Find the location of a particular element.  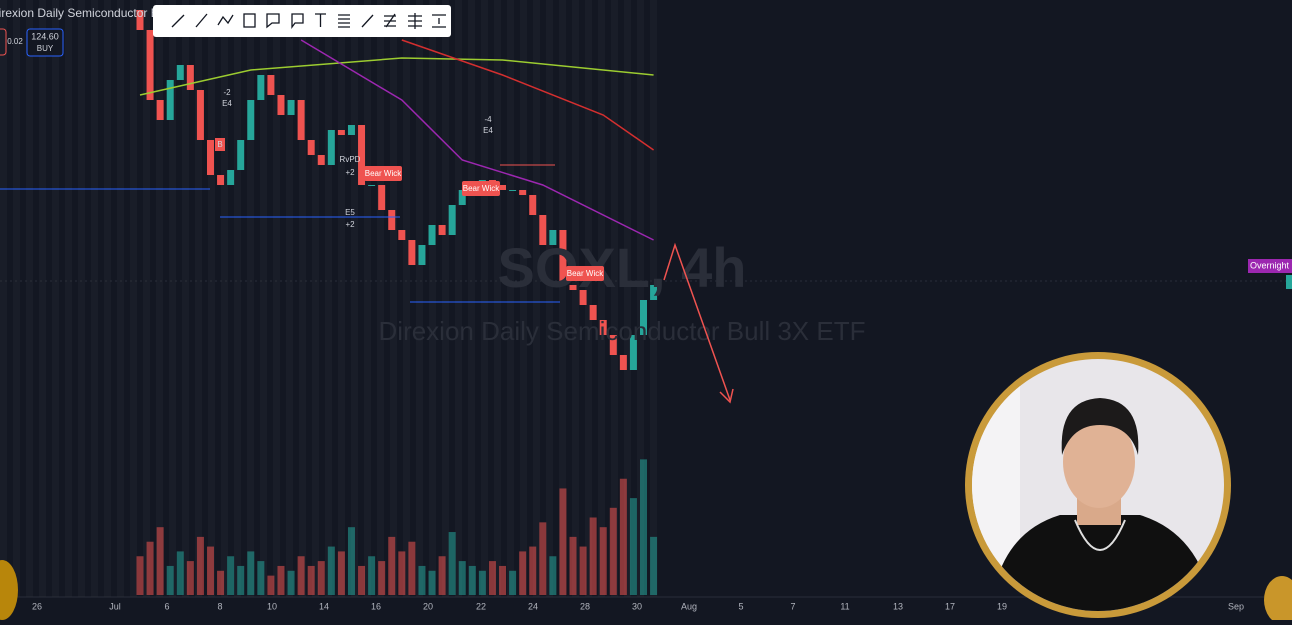

person-shirt is located at coordinates (1102, 563).